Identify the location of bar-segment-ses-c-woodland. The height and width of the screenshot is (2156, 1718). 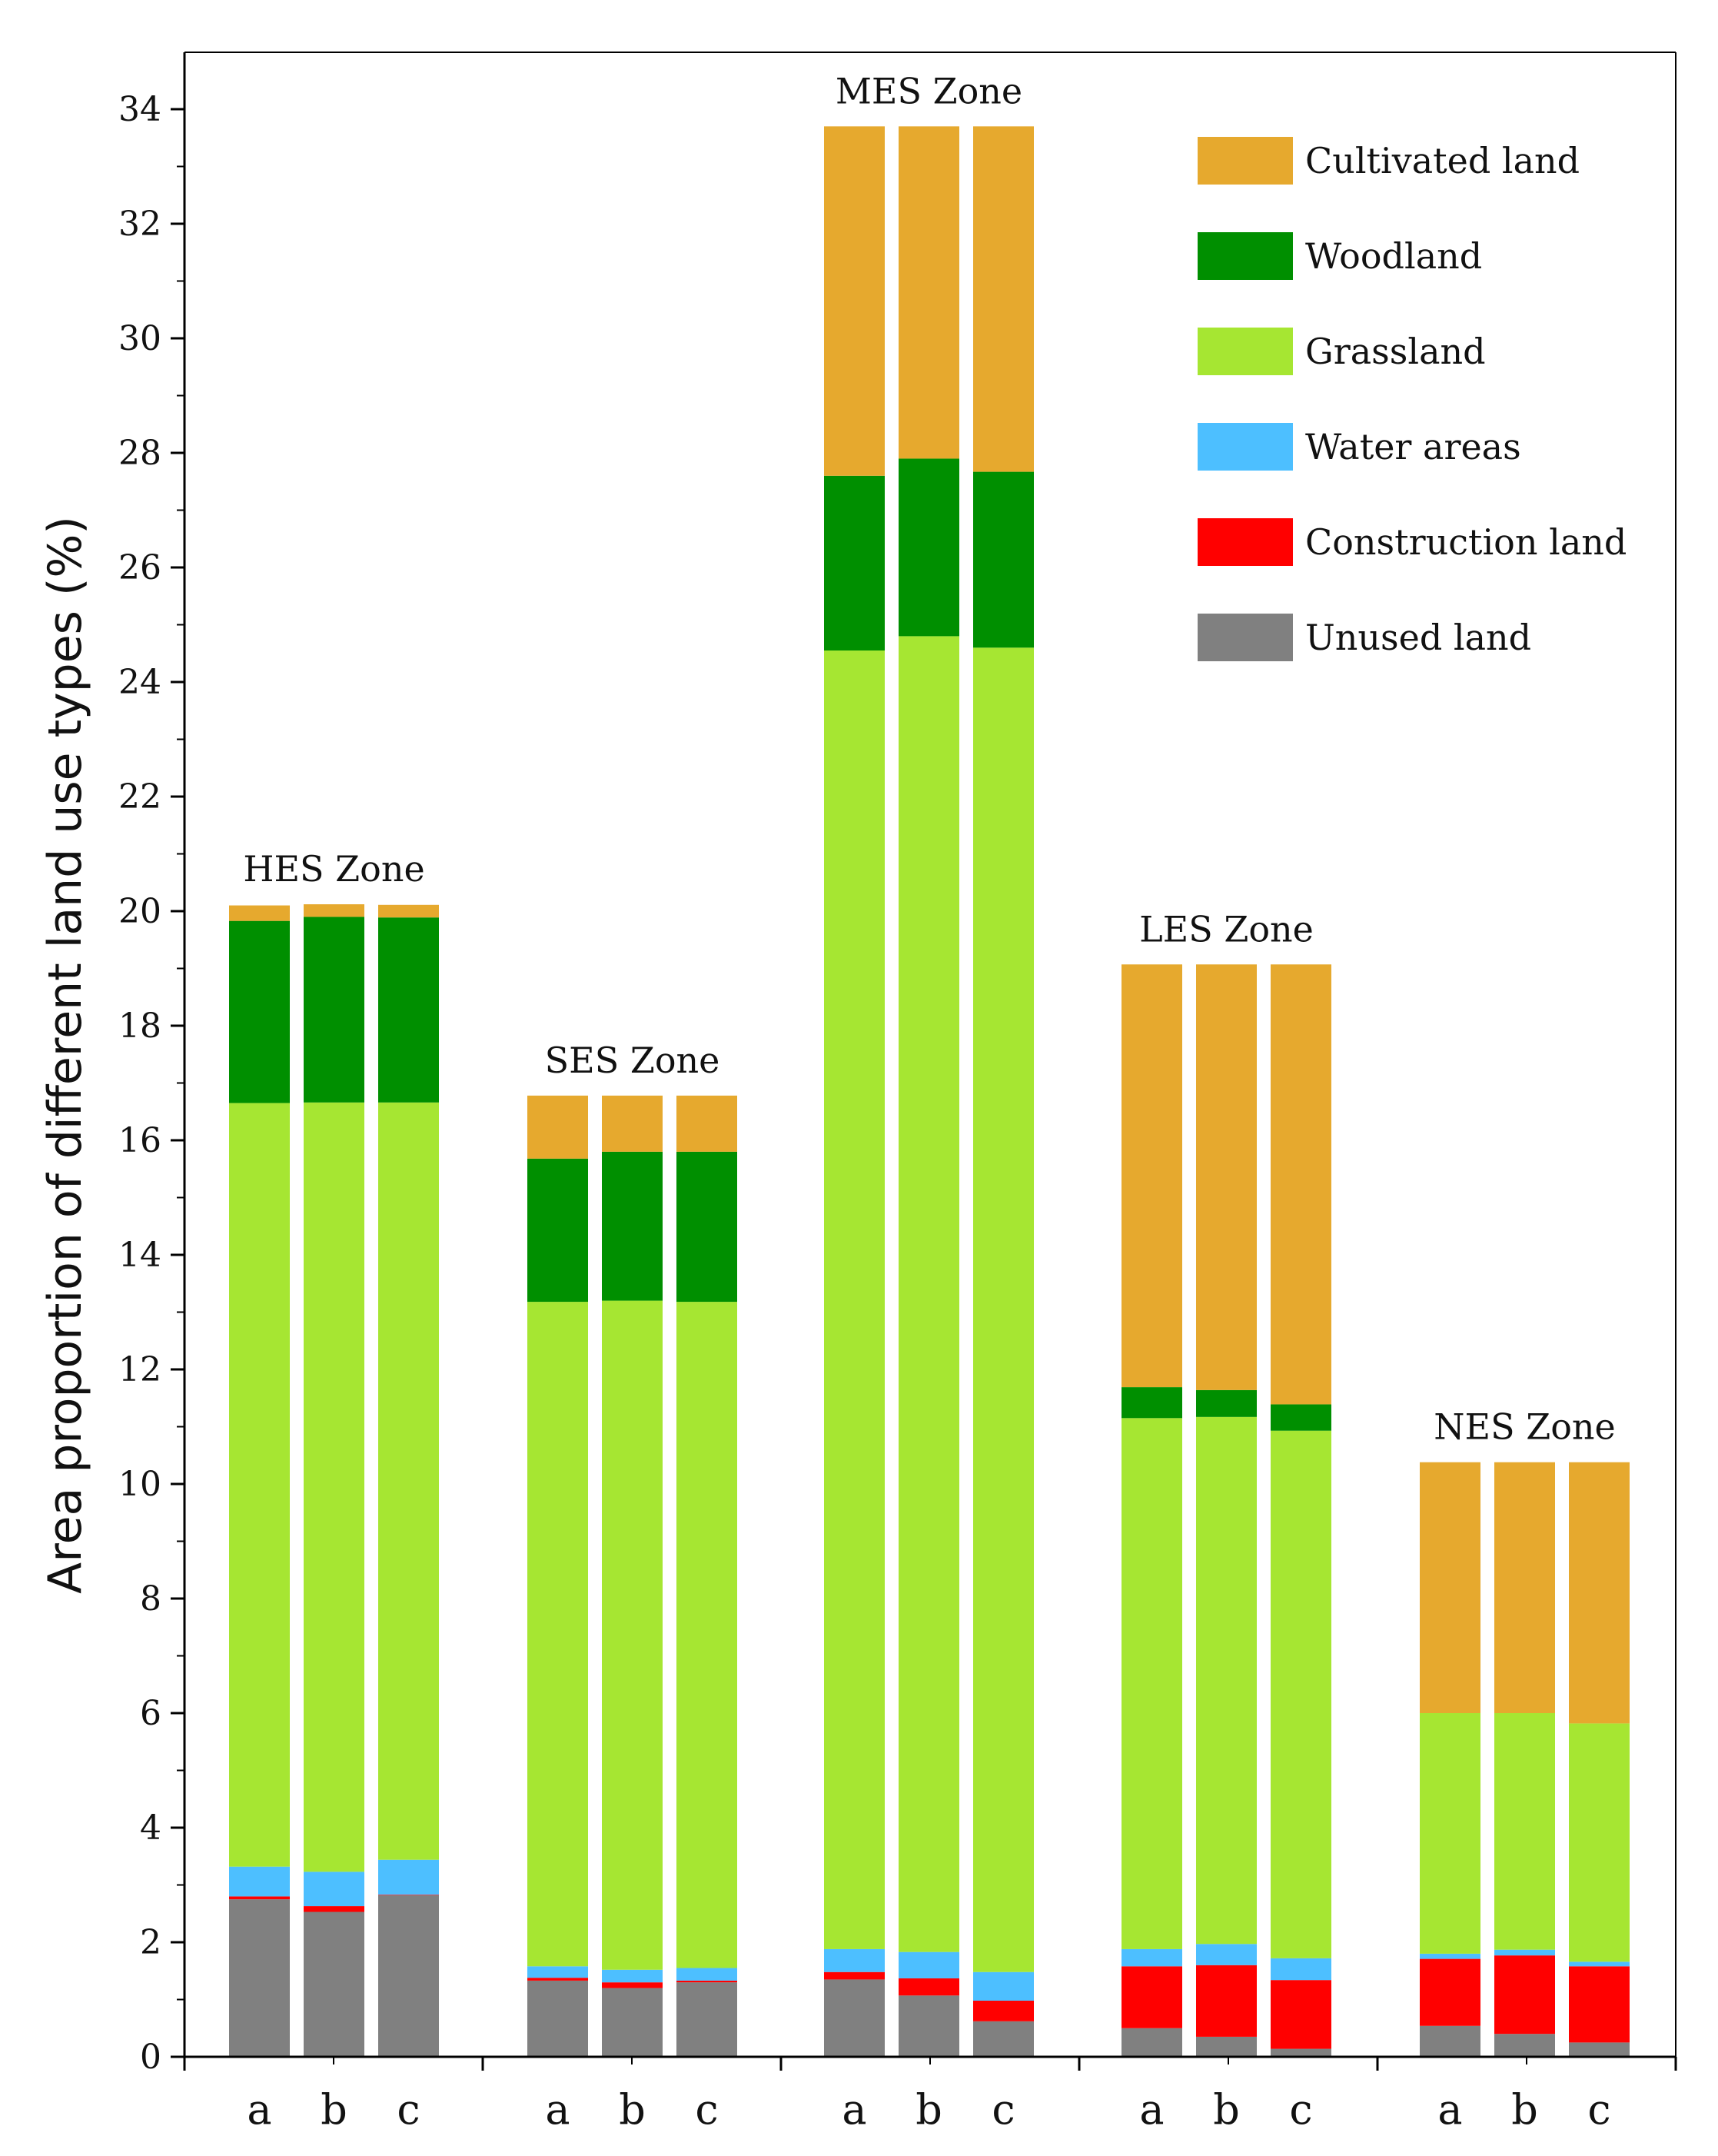
(706, 1227).